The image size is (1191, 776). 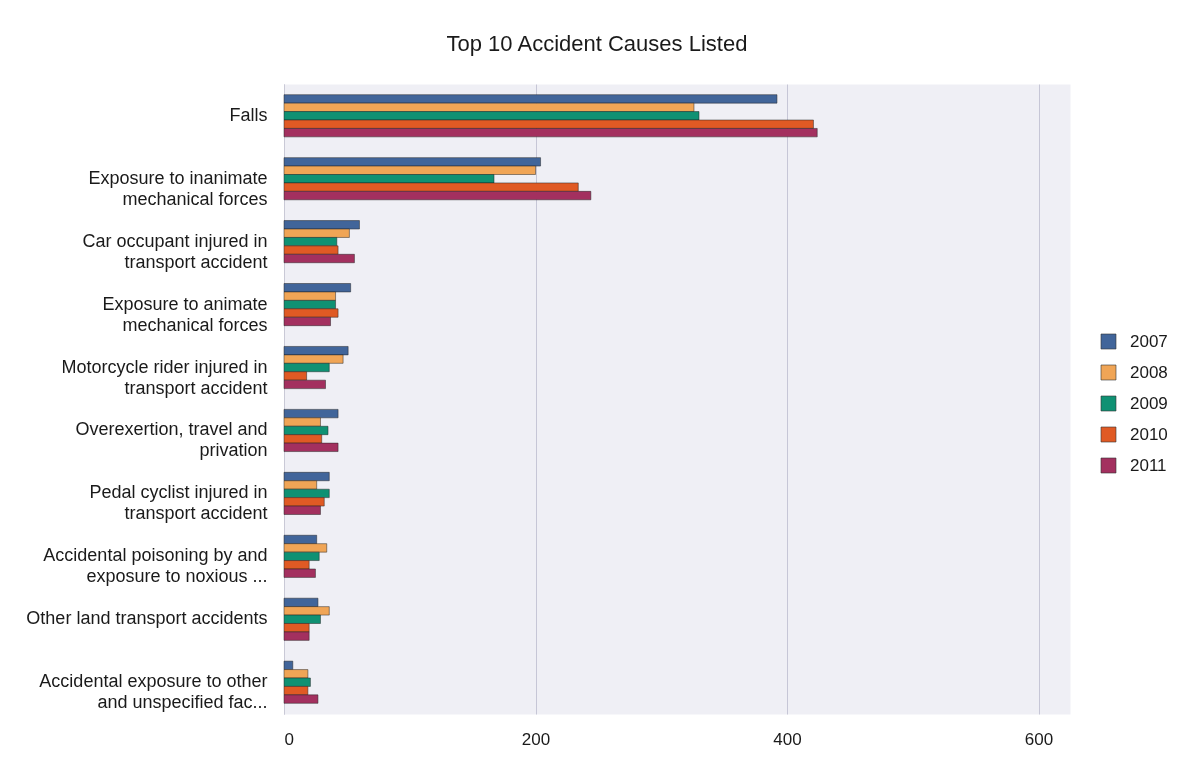 What do you see at coordinates (1039, 739) in the screenshot?
I see `x-tick-label: 600` at bounding box center [1039, 739].